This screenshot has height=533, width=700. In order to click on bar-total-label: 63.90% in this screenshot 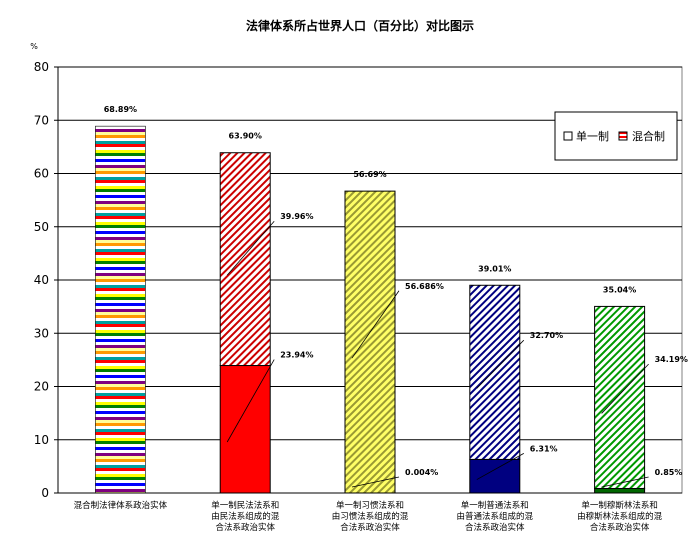, I will do `click(245, 136)`.